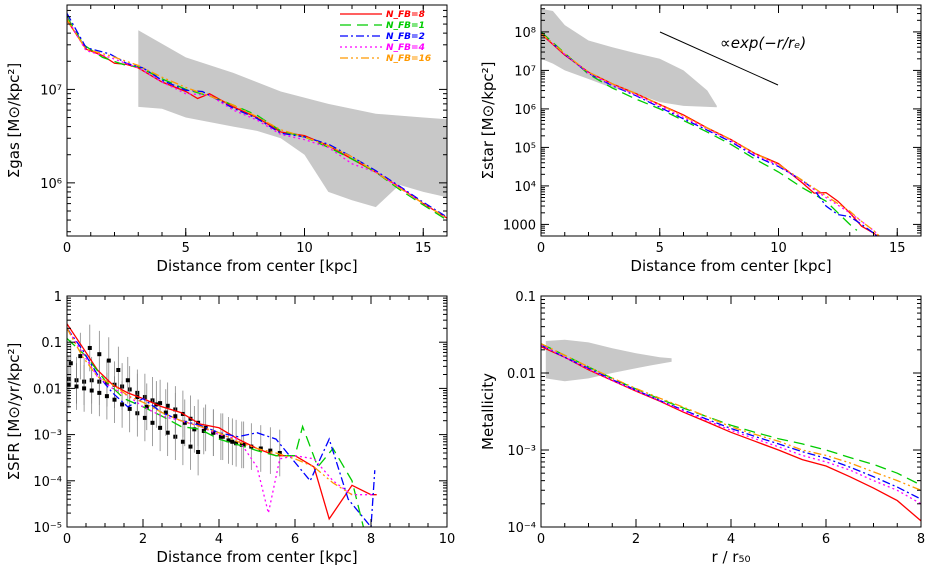  What do you see at coordinates (519, 225) in the screenshot?
I see `panel2-ytick-label: 1000` at bounding box center [519, 225].